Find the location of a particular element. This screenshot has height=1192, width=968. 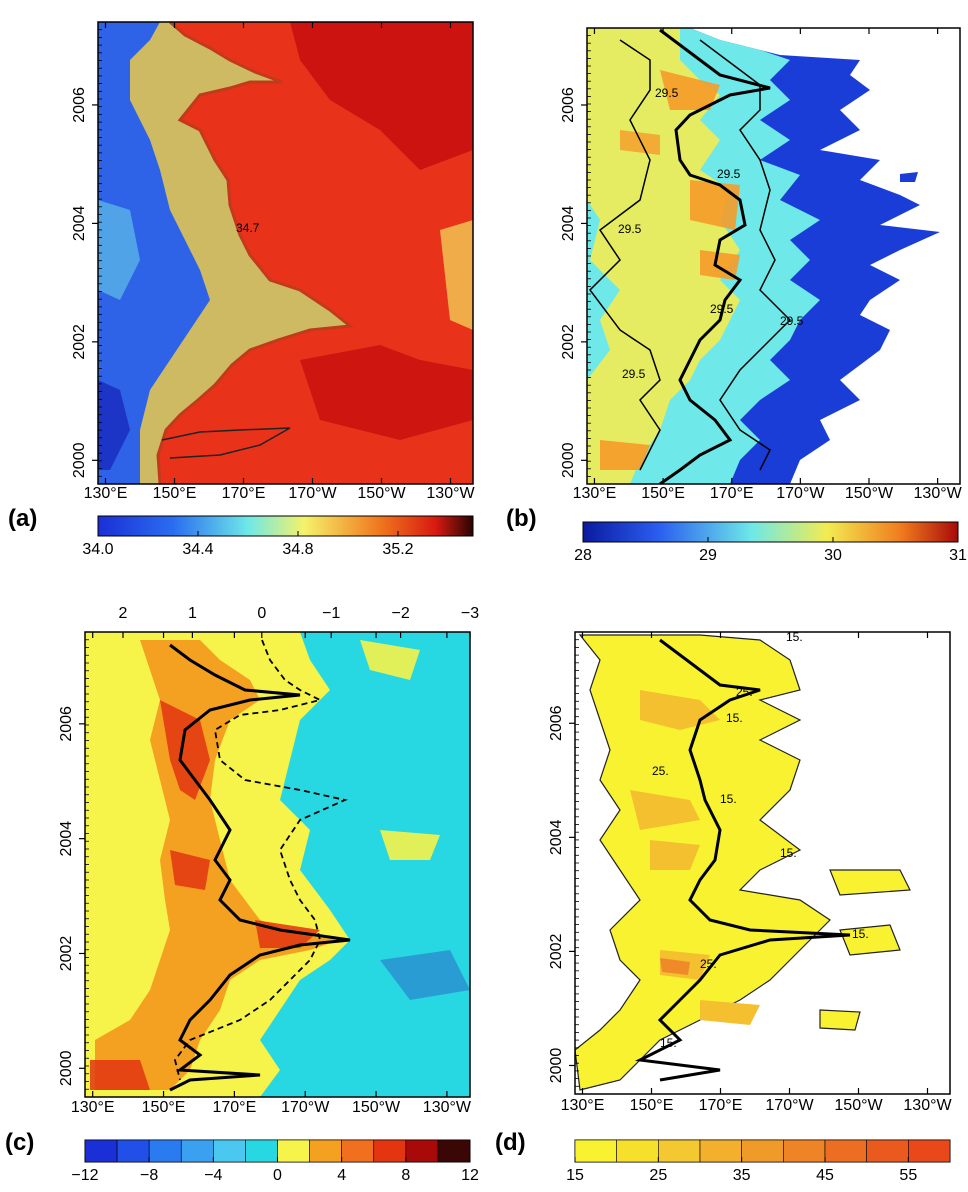

panel-c-y-axis: 2000 2002 2004 2006 is located at coordinates (73, 864).